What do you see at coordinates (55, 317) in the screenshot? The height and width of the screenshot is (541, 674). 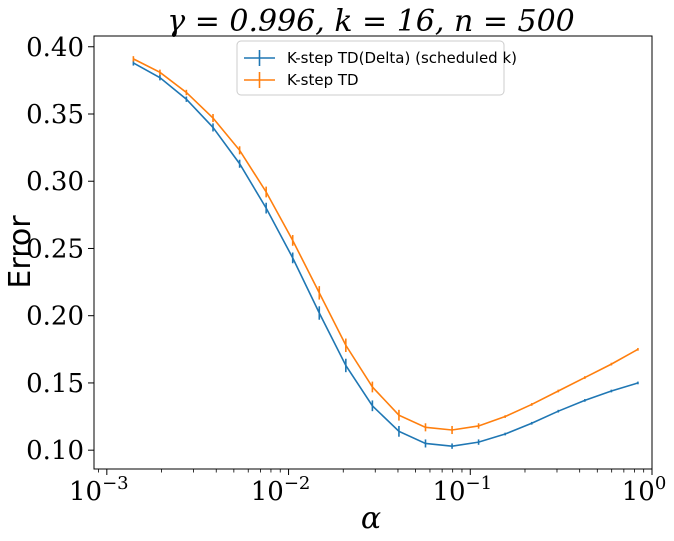 I see `y-tick-label: 0.20` at bounding box center [55, 317].